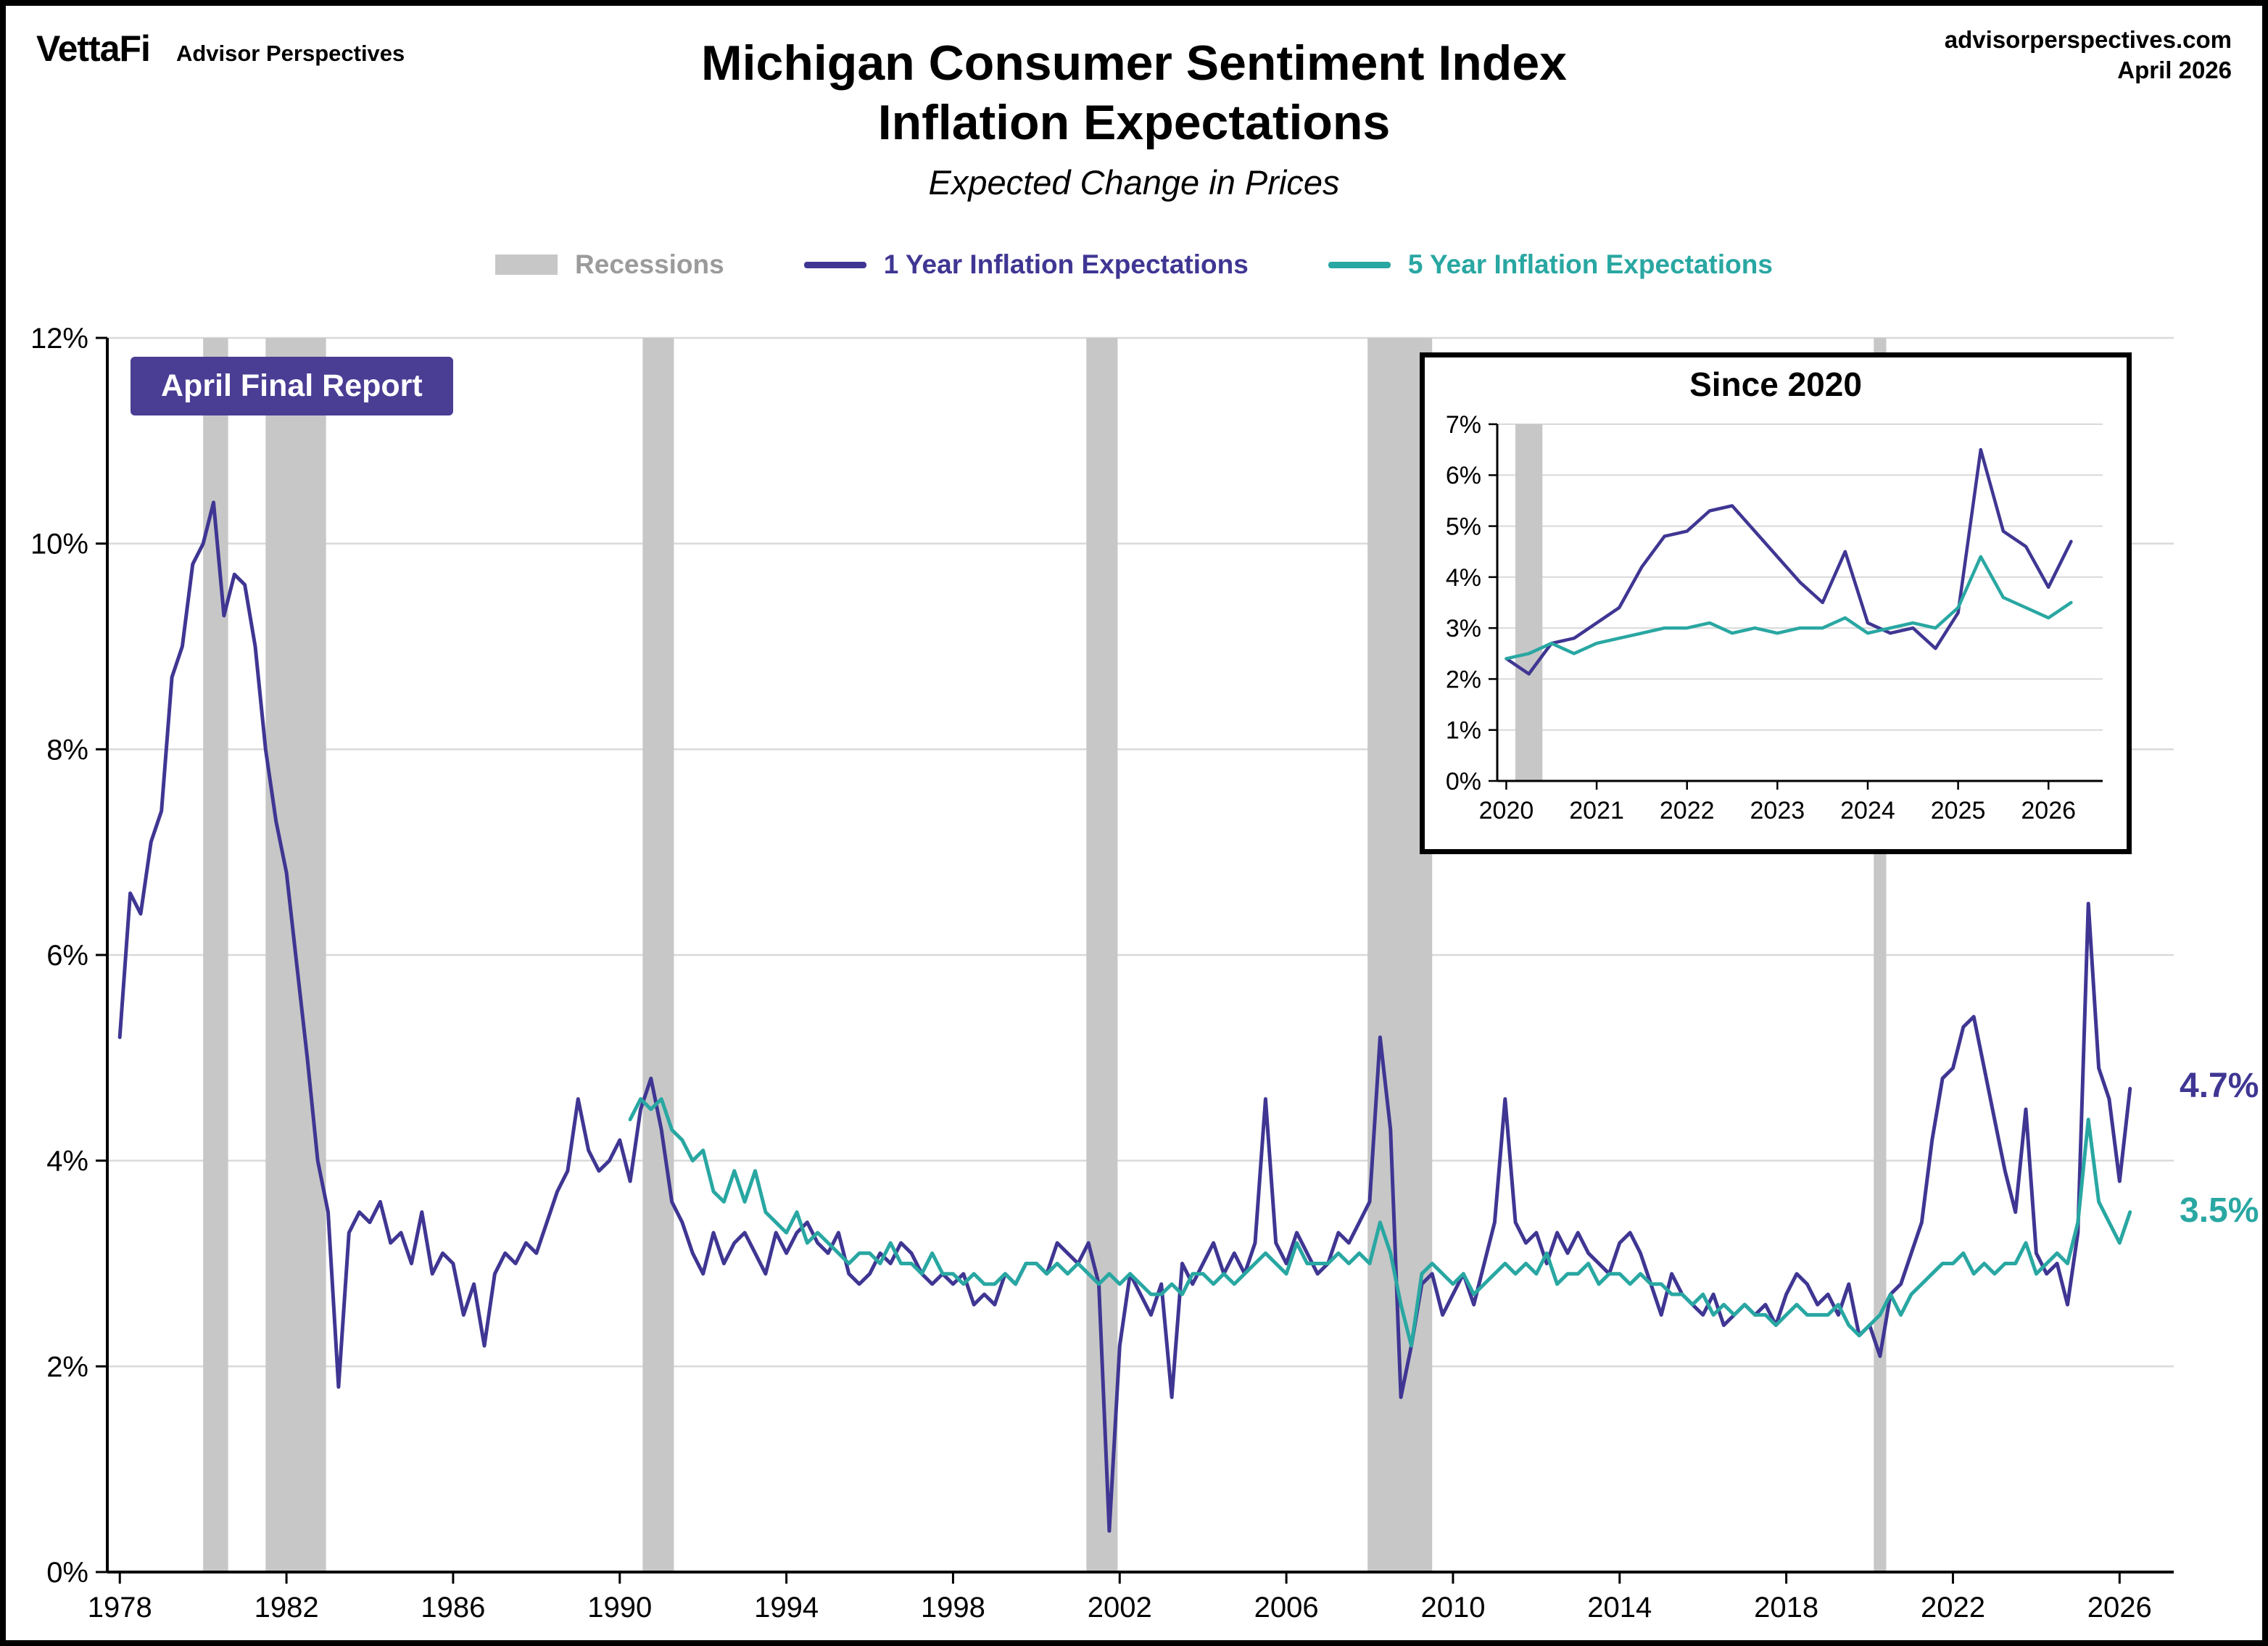 The height and width of the screenshot is (1646, 2268). Describe the element at coordinates (1867, 810) in the screenshot. I see `x-tick-label: 2024` at that location.